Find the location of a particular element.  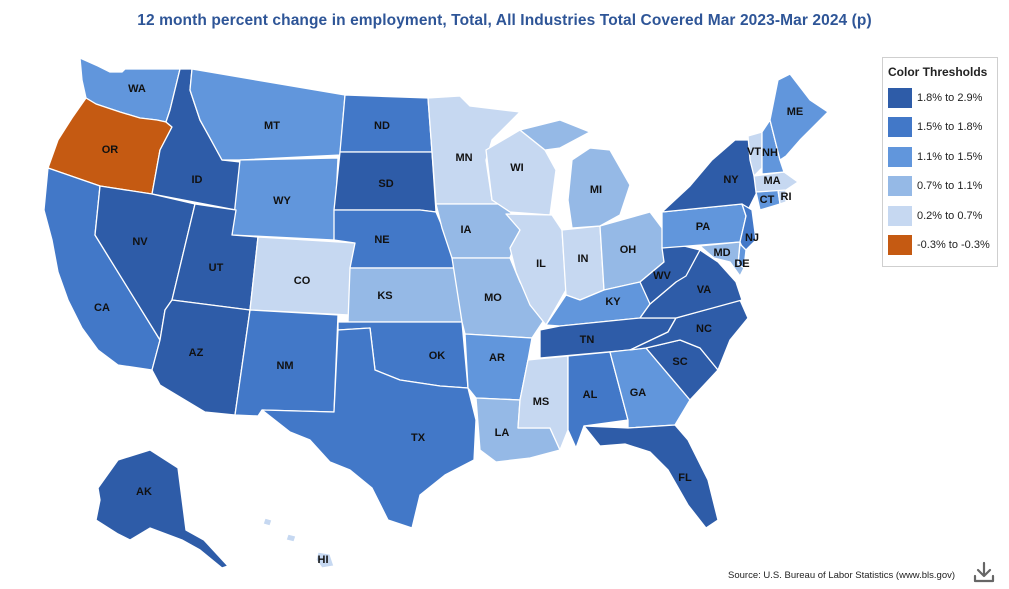

state-HI is located at coordinates (298, 543).